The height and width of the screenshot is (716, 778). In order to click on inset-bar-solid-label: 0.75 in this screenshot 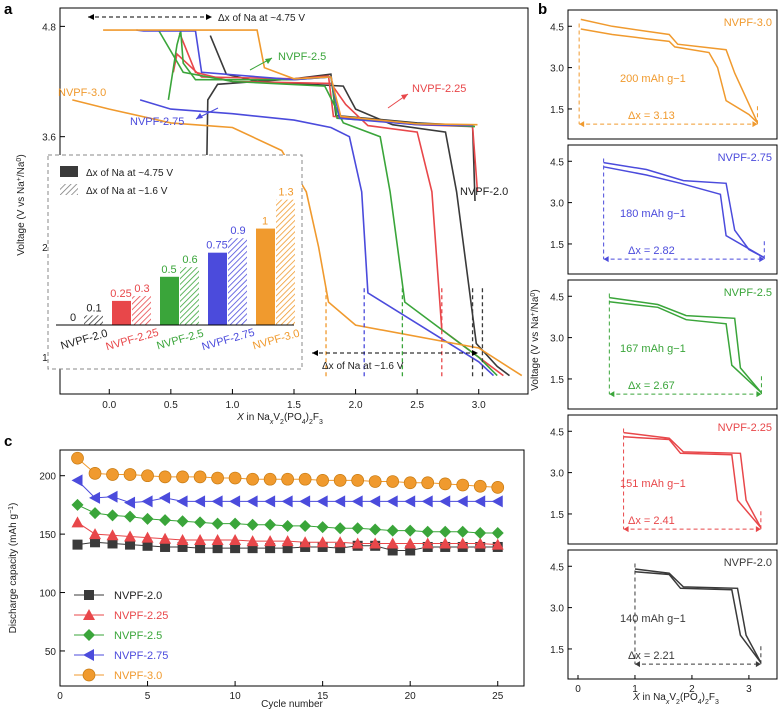, I will do `click(216, 246)`.